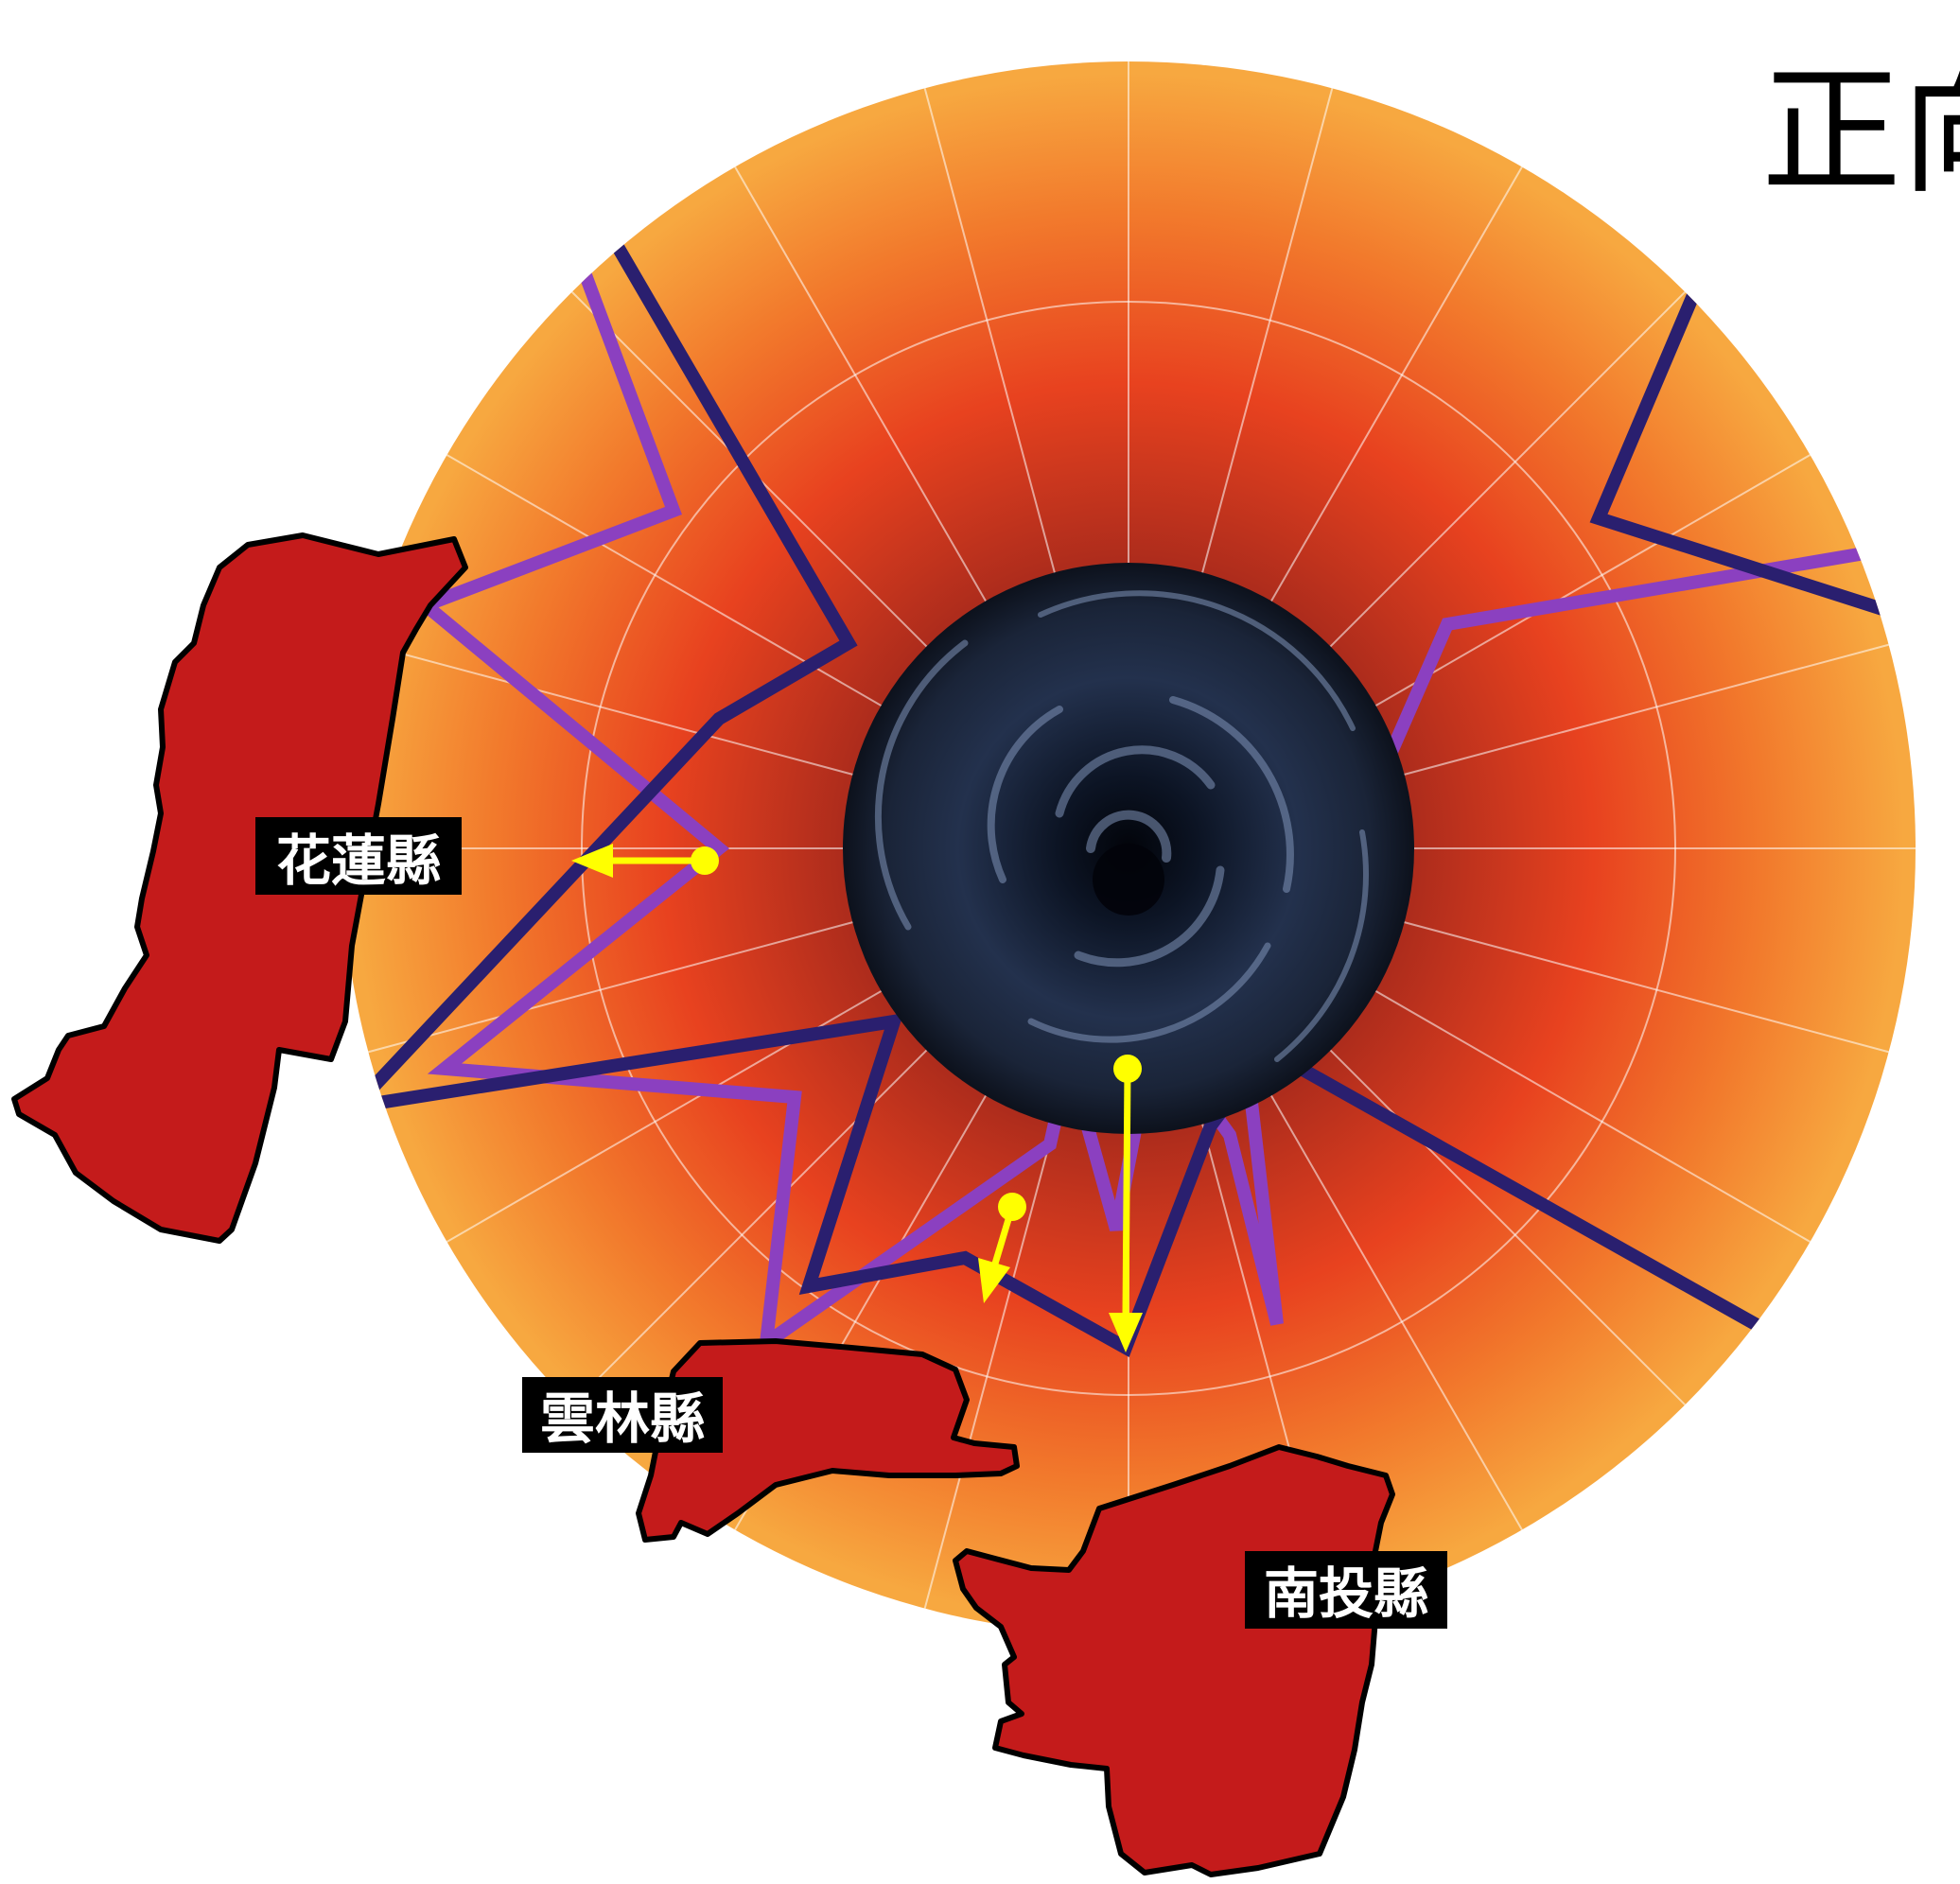 This screenshot has height=1884, width=1960. Describe the element at coordinates (857, 1098) in the screenshot. I see `shift-arrows` at that location.